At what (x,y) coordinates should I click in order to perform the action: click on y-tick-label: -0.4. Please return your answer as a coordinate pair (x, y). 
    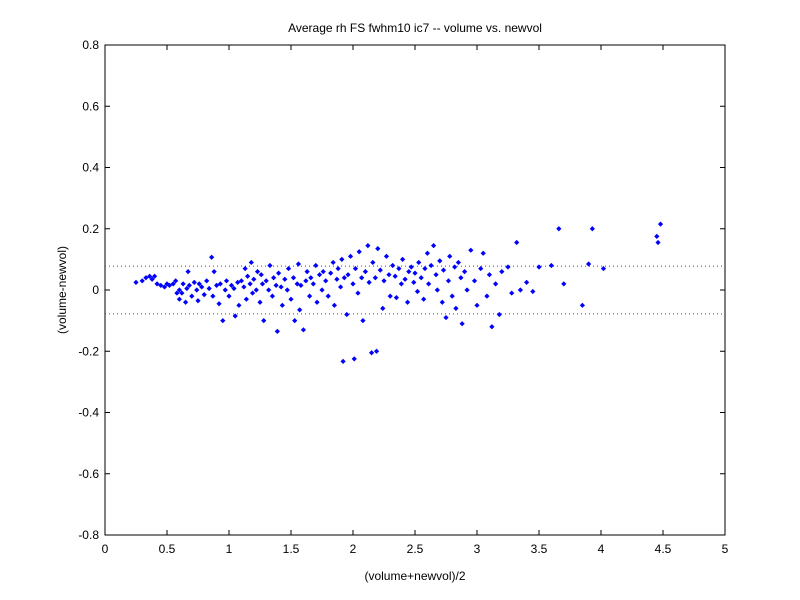
    Looking at the image, I should click on (88, 413).